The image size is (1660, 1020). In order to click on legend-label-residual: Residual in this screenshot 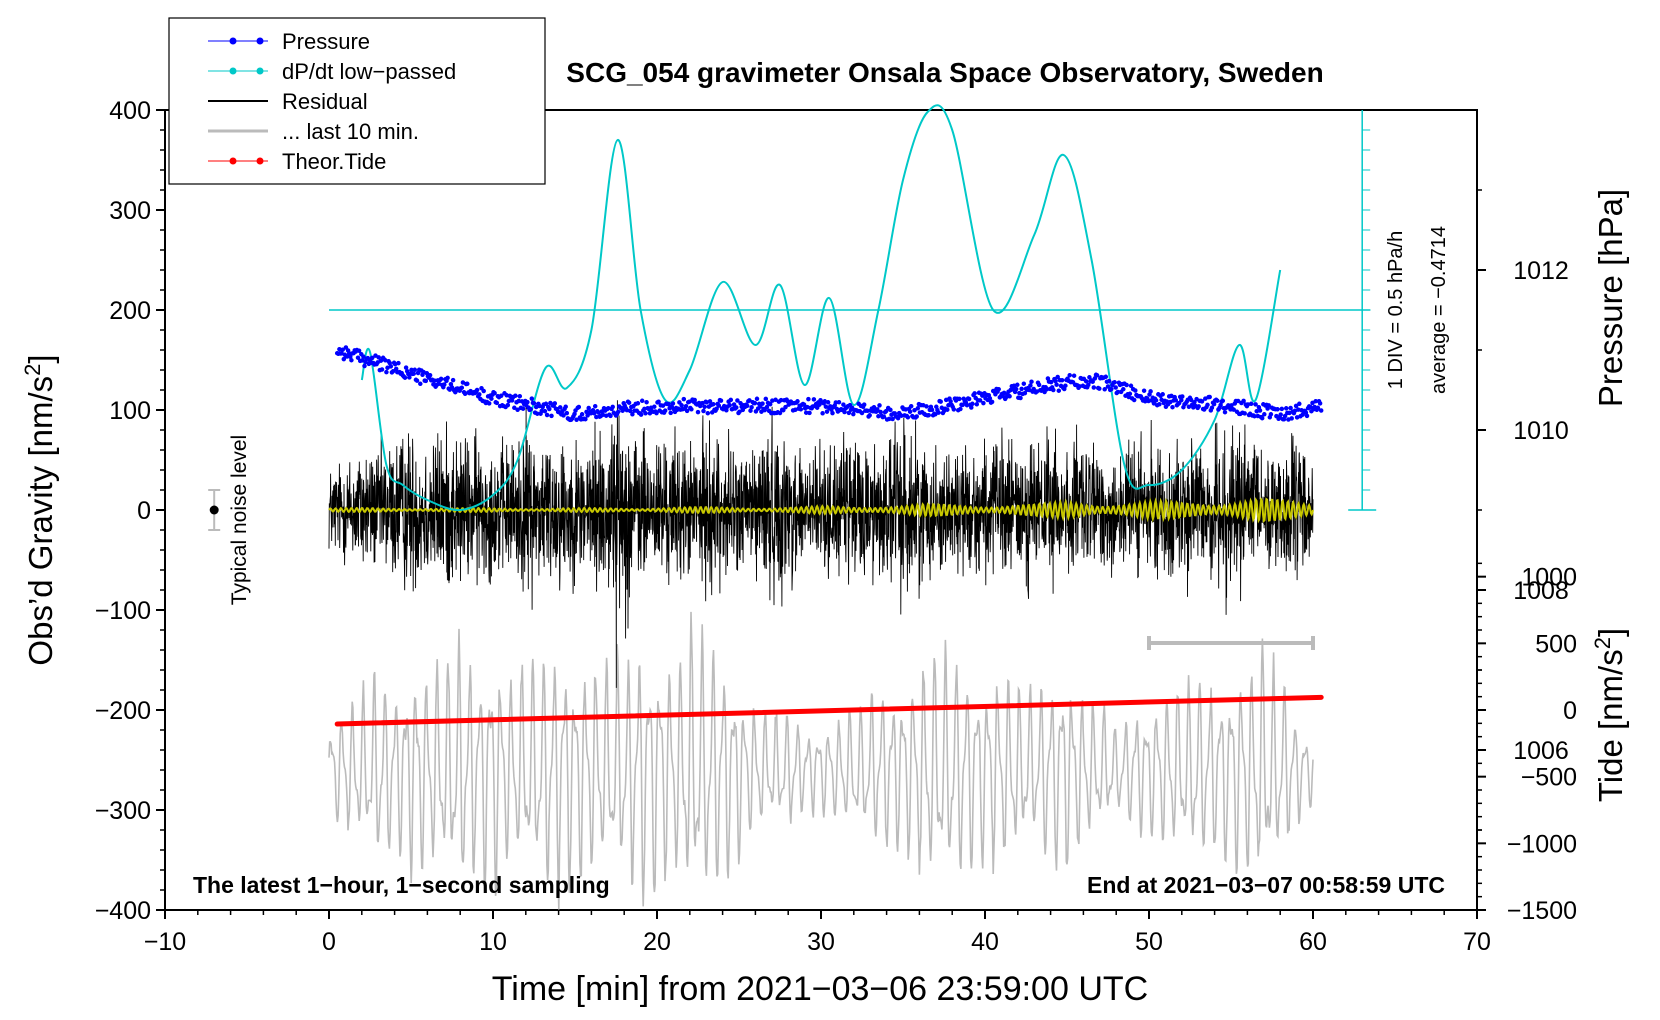, I will do `click(325, 101)`.